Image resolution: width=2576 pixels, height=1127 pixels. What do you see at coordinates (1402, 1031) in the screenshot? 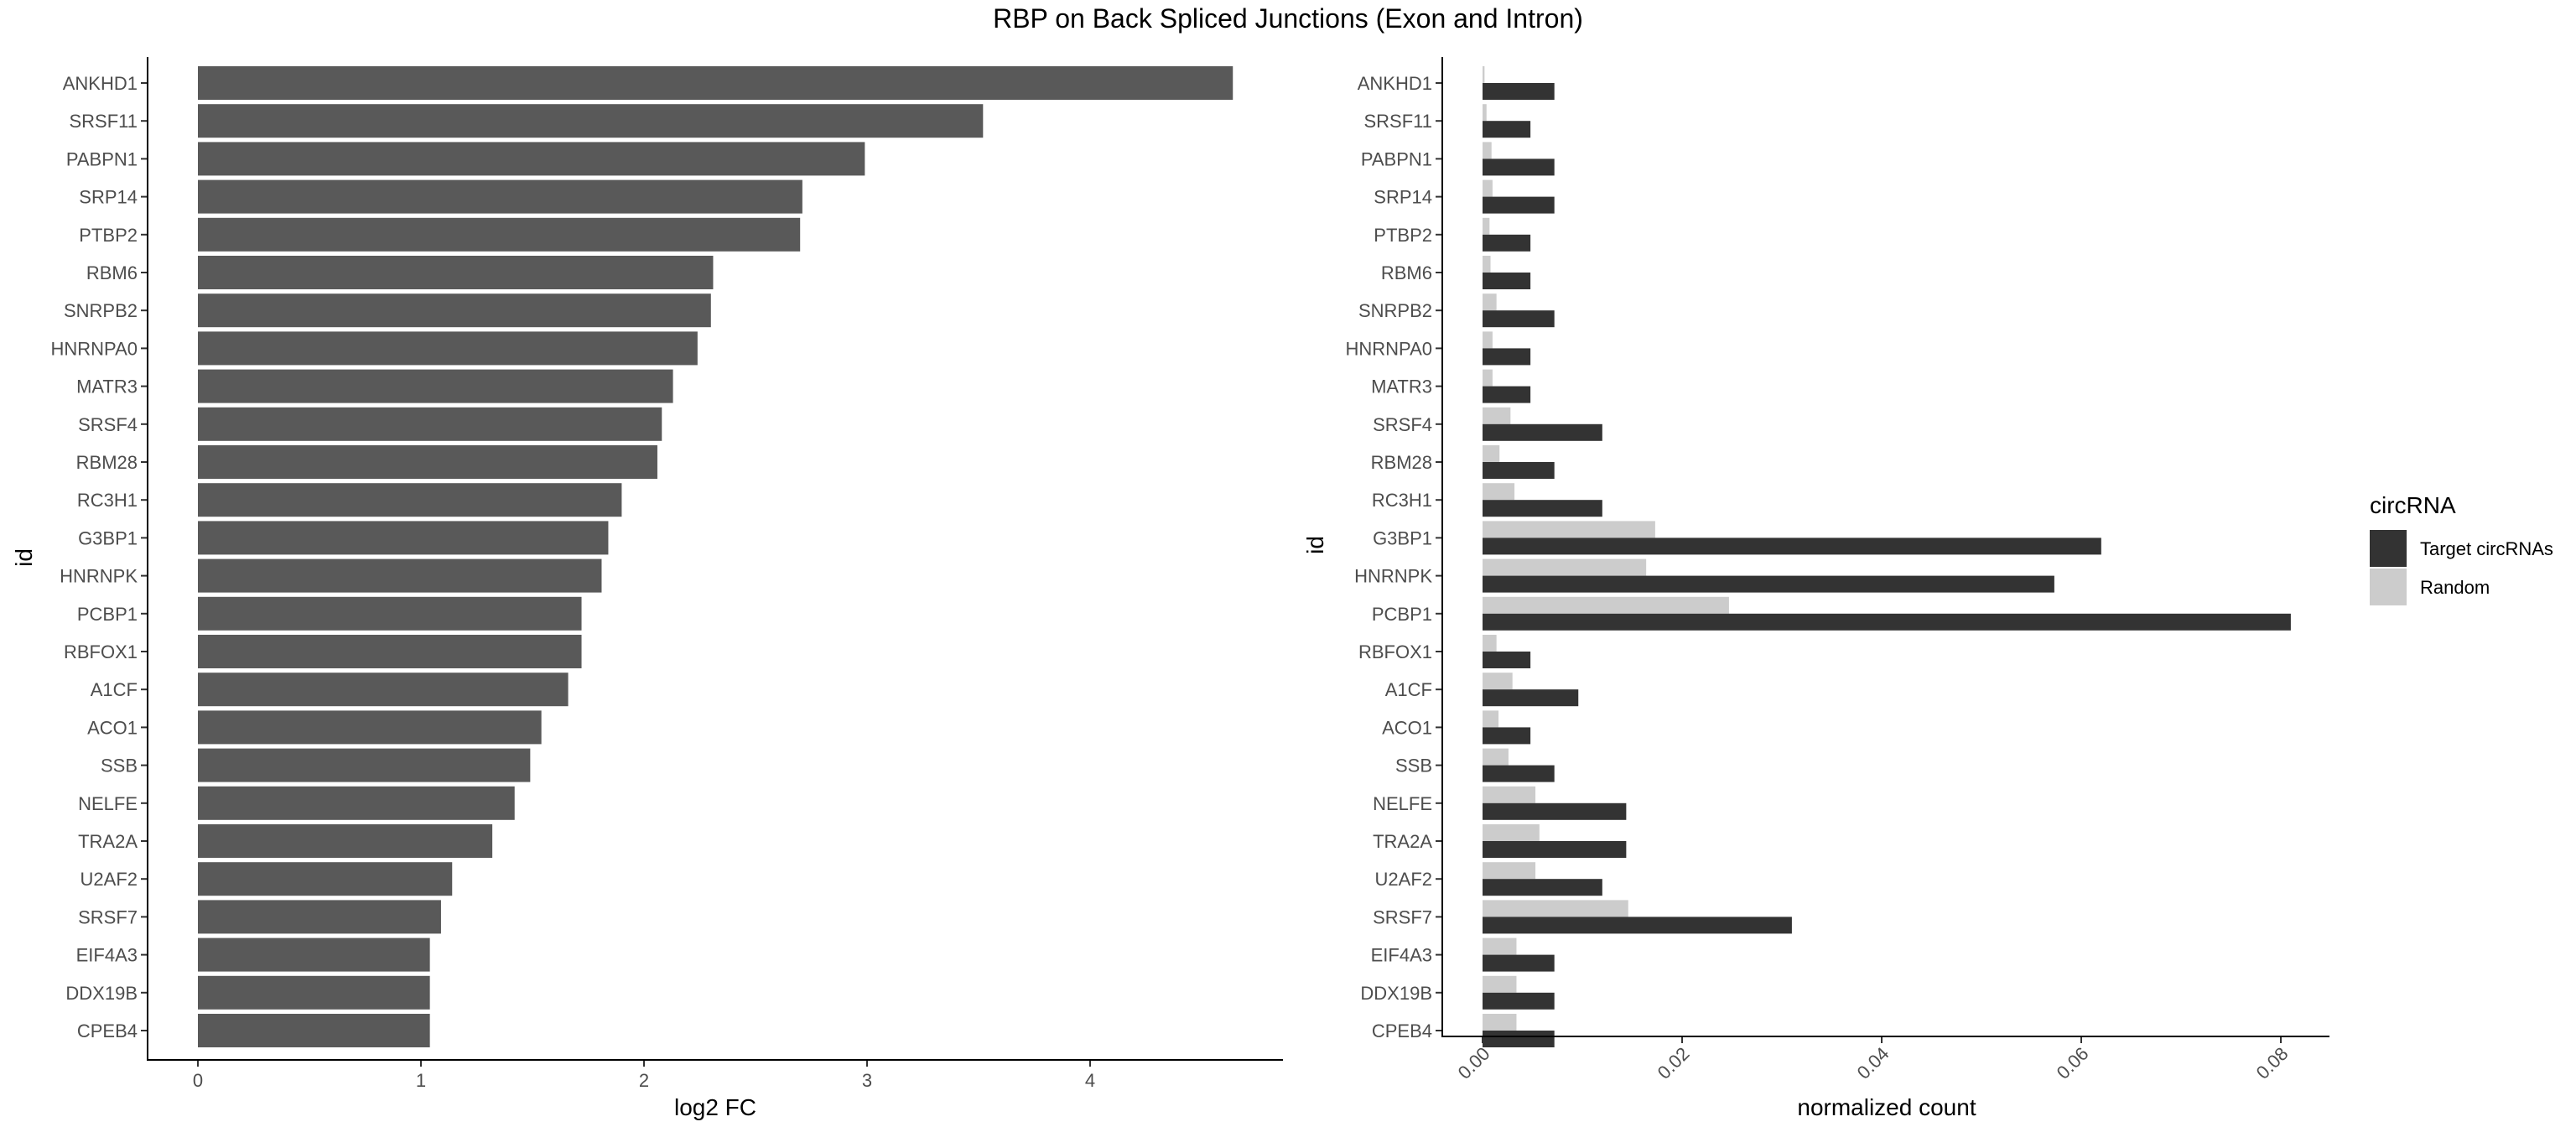
I see `right-y-tick-label-cpeb4: CPEB4` at bounding box center [1402, 1031].